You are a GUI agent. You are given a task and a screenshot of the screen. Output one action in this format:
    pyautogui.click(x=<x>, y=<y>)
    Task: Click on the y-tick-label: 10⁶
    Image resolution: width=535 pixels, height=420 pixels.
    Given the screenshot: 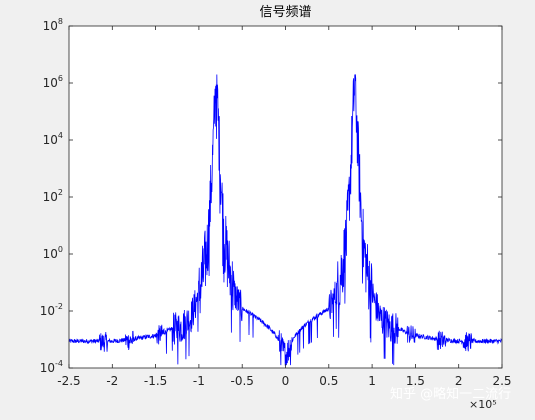 What is the action you would take?
    pyautogui.click(x=53, y=82)
    